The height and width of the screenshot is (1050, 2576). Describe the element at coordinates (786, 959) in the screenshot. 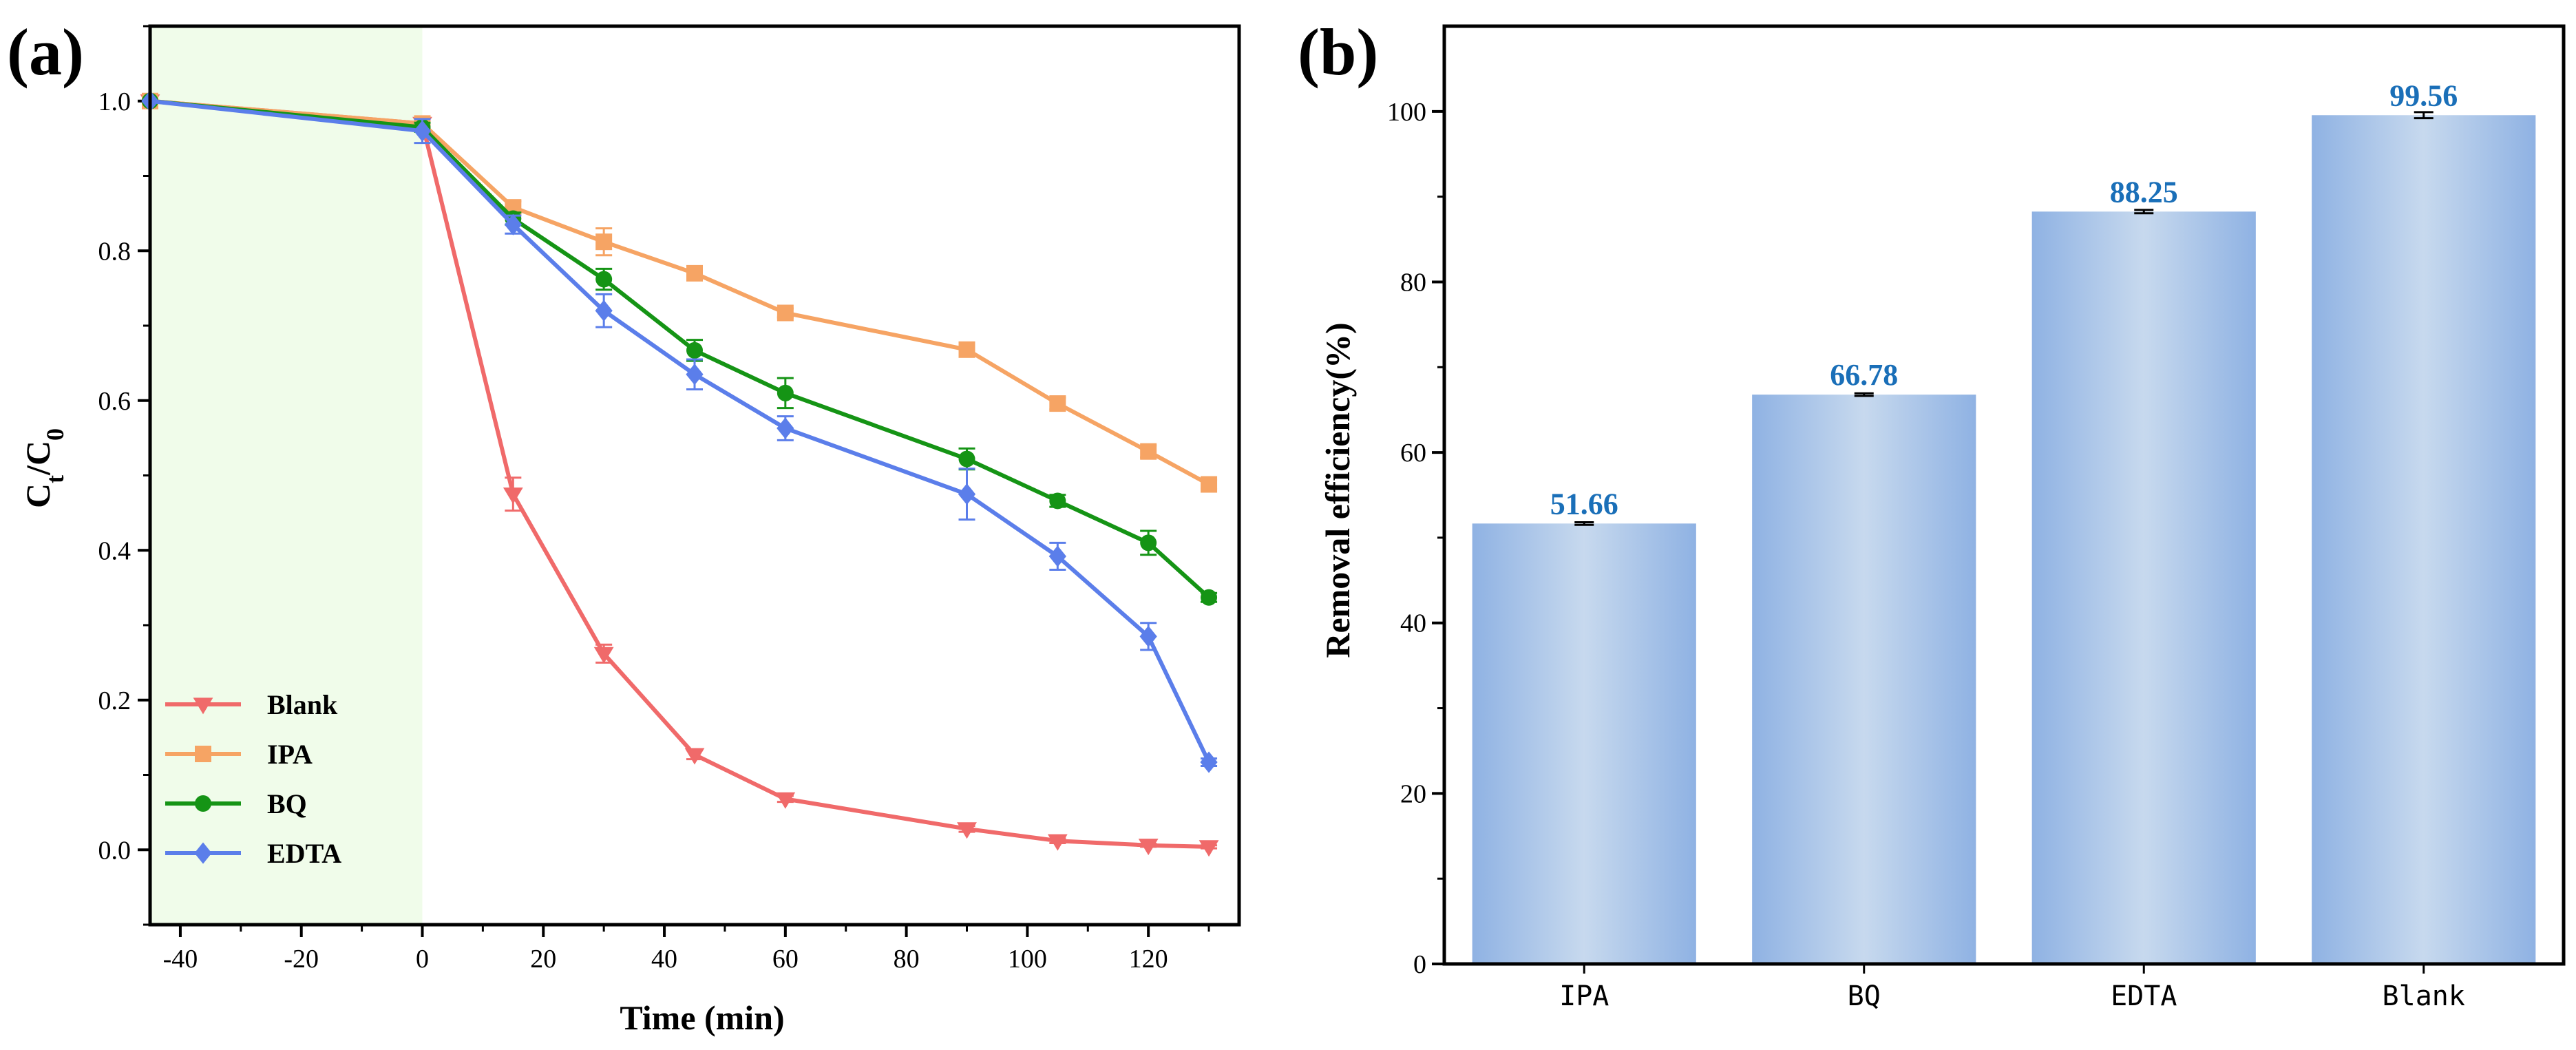

I see `x-tick-label: 60` at that location.